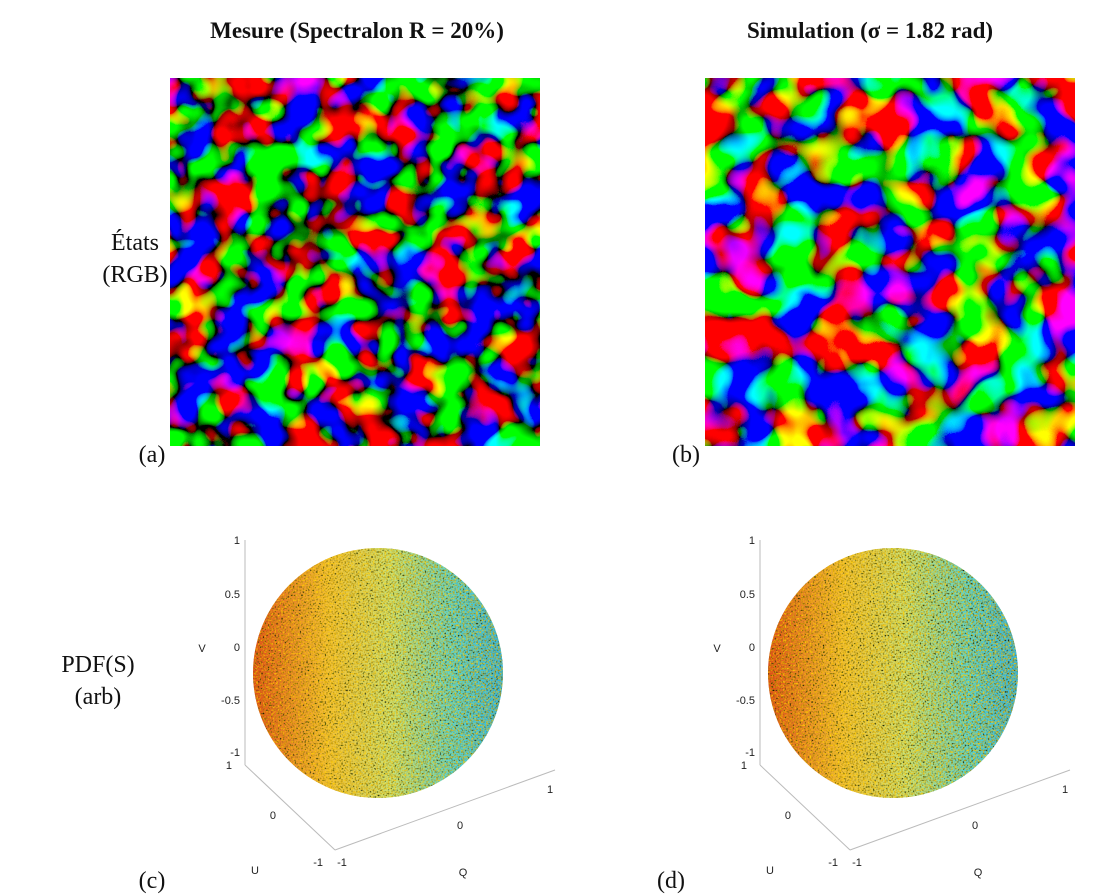 Image resolution: width=1095 pixels, height=896 pixels. I want to click on panel-label: (a), so click(152, 455).